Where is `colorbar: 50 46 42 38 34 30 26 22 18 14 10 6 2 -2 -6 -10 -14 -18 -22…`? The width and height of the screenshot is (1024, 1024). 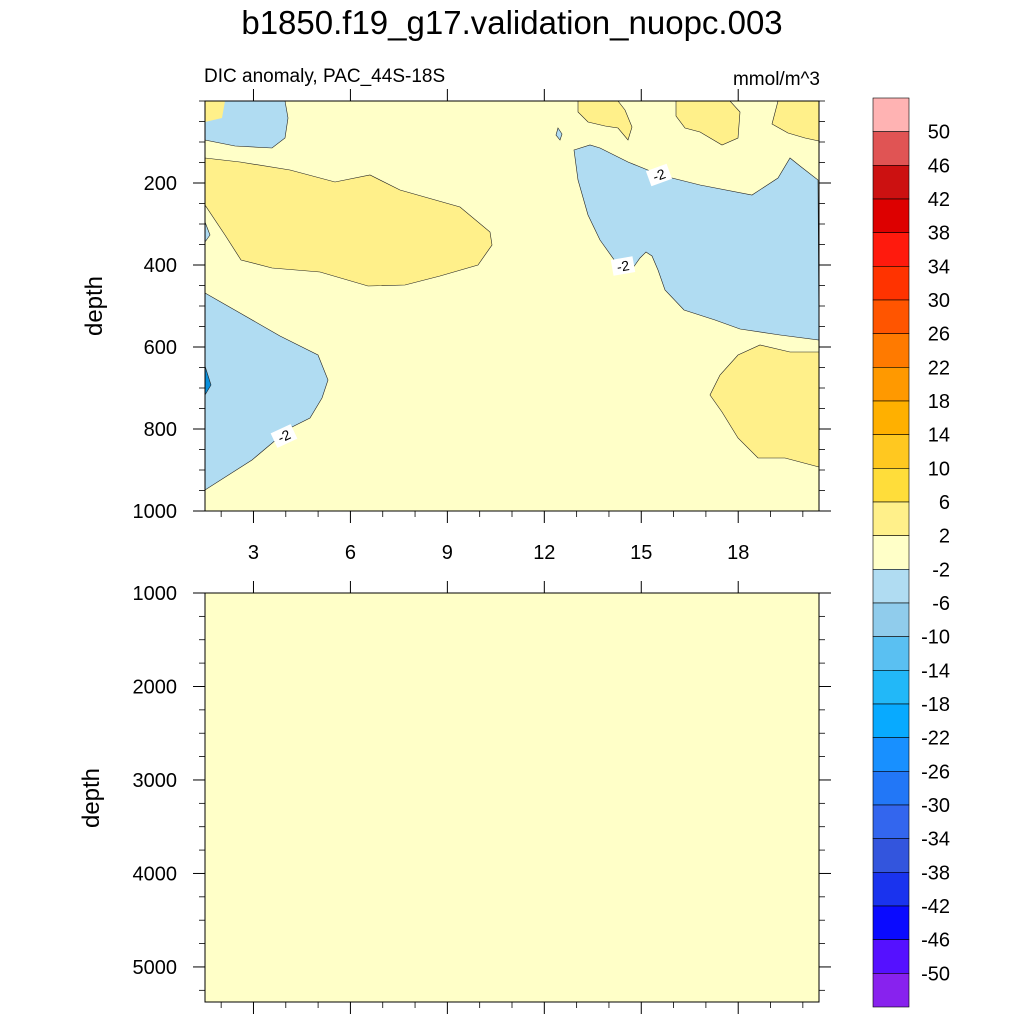
colorbar: 50 46 42 38 34 30 26 22 18 14 10 6 2 -2 -6 -10 -14 -18 -22… is located at coordinates (911, 552).